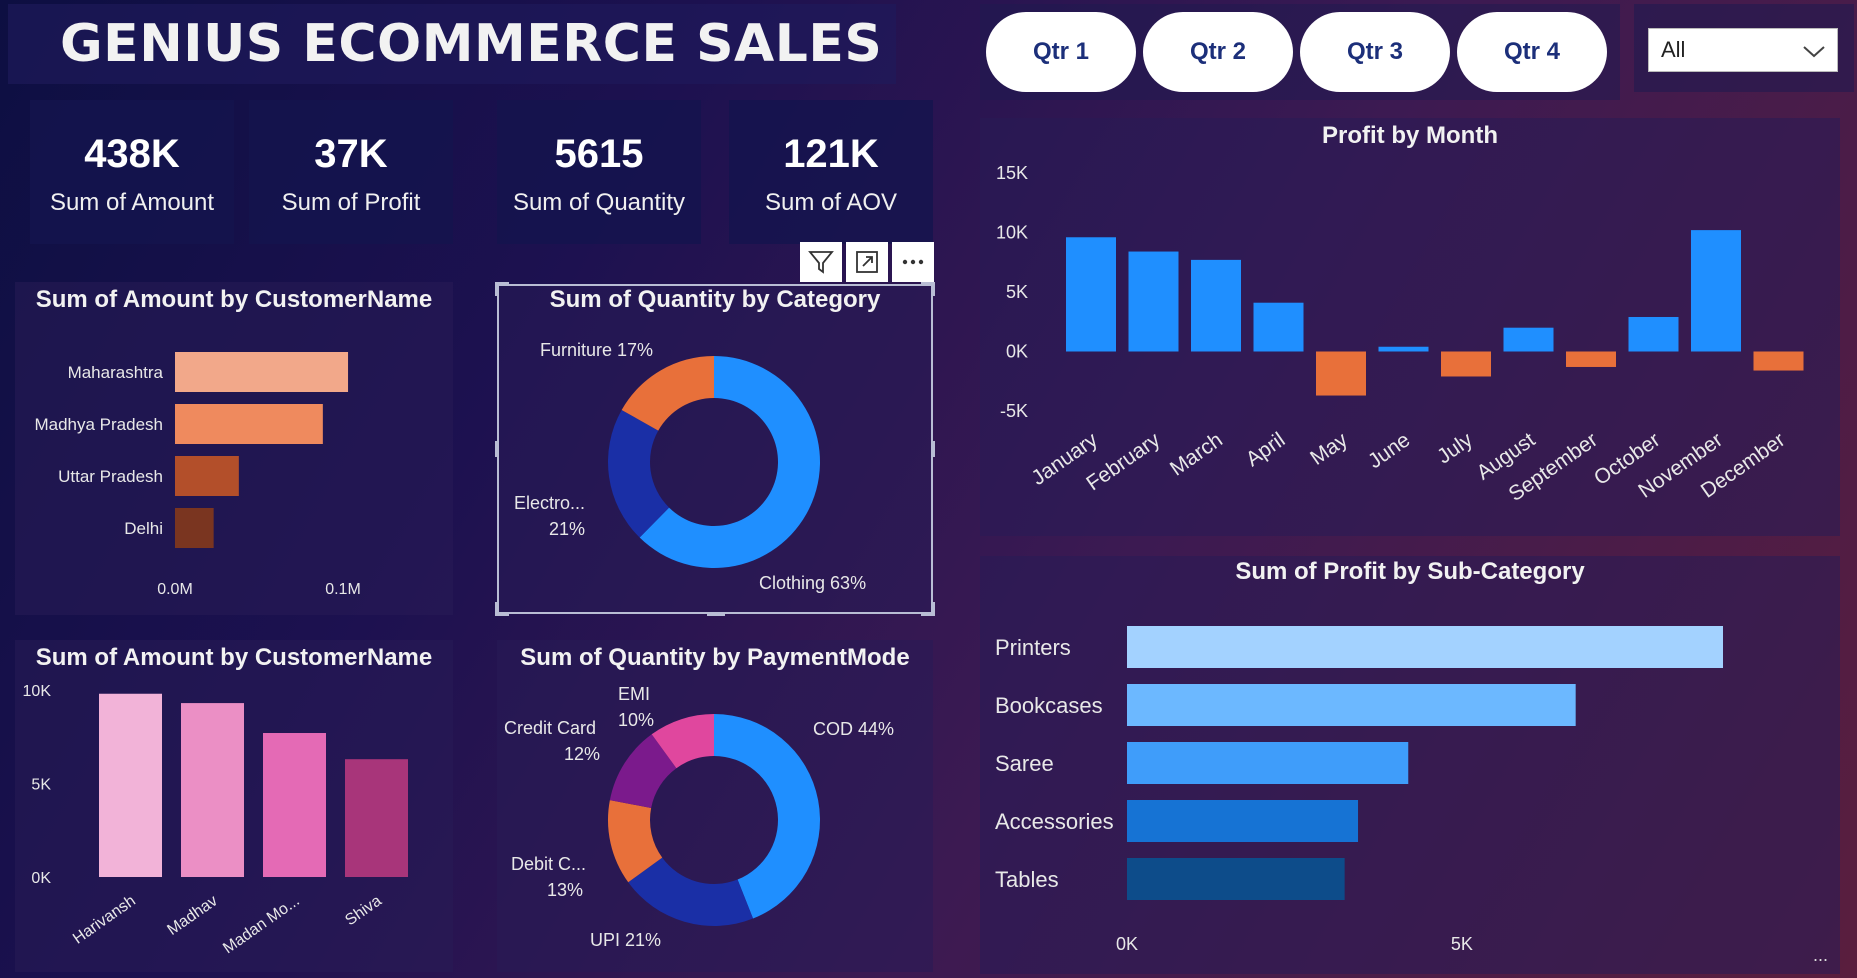 The width and height of the screenshot is (1857, 978). Describe the element at coordinates (1410, 571) in the screenshot. I see `chart-title: Sum of Profit by Sub-Category` at that location.